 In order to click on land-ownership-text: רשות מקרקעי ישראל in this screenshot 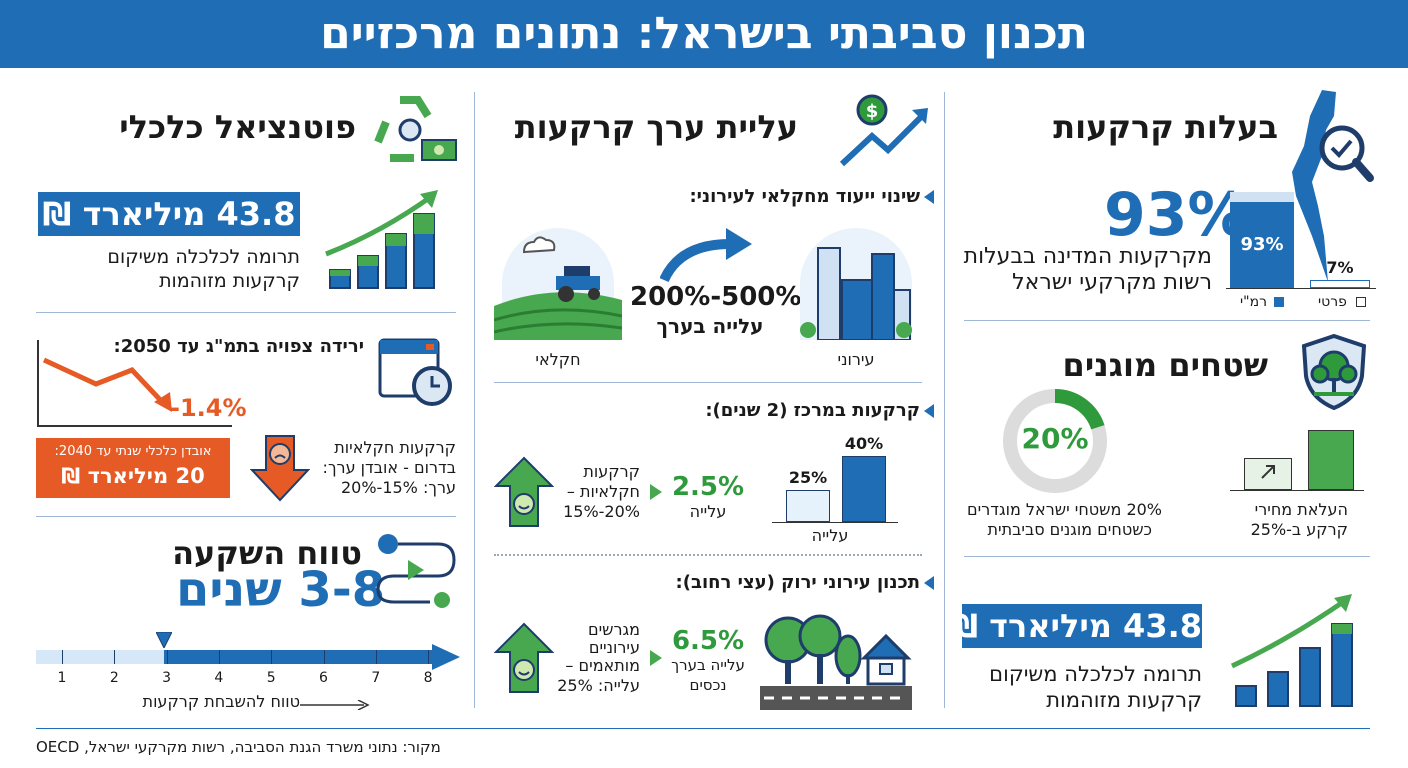, I will do `click(1112, 282)`.